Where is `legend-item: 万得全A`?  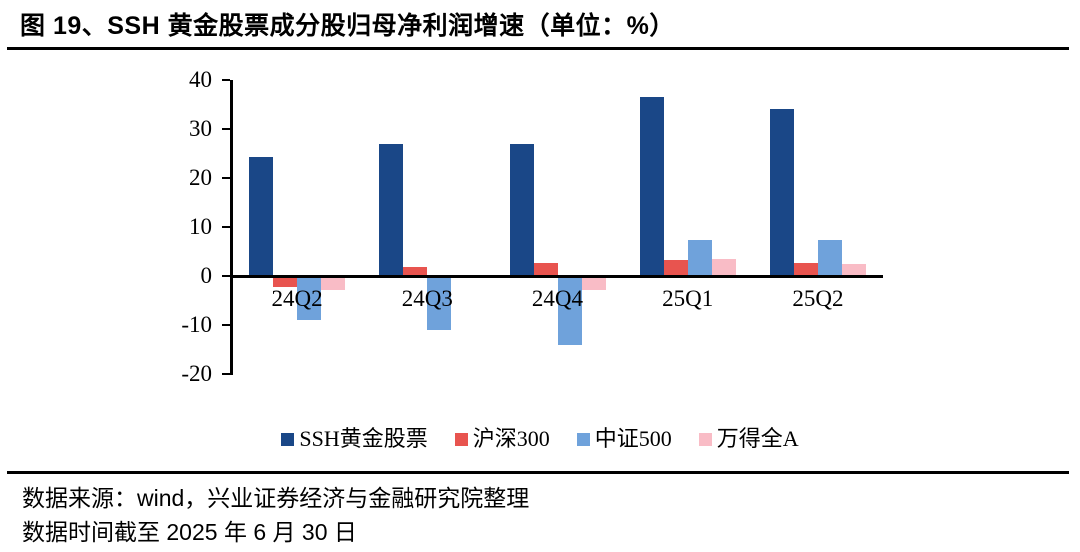
legend-item: 万得全A is located at coordinates (748, 438).